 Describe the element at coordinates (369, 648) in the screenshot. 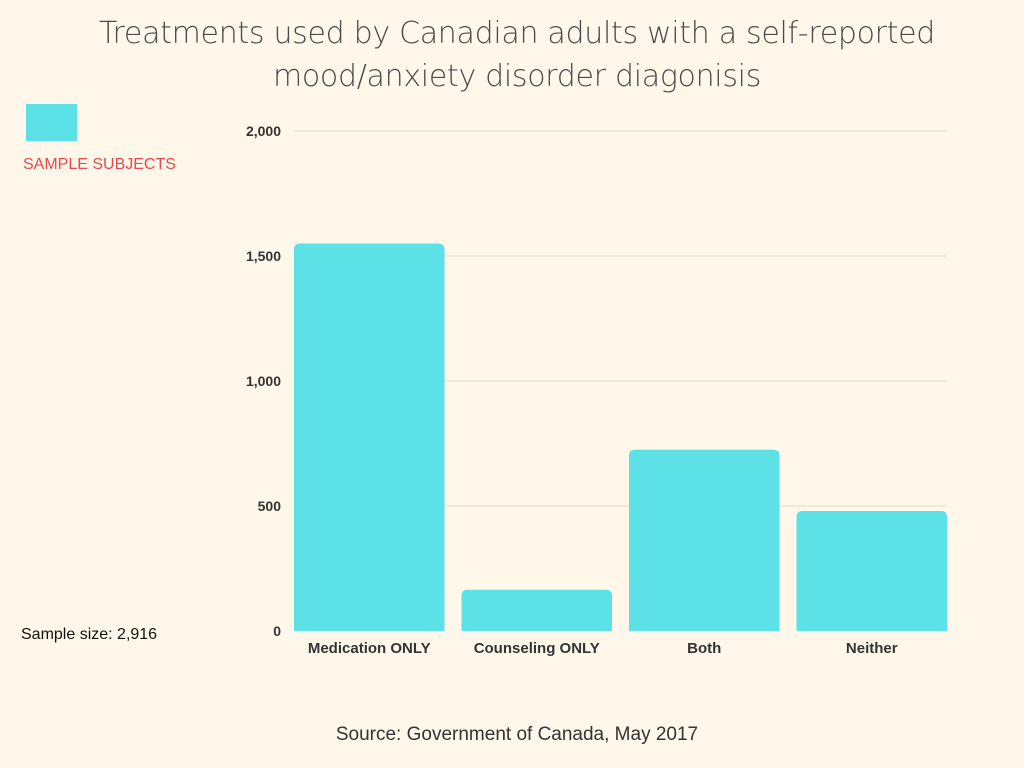

I see `x-tick-label: Medication ONLY` at that location.